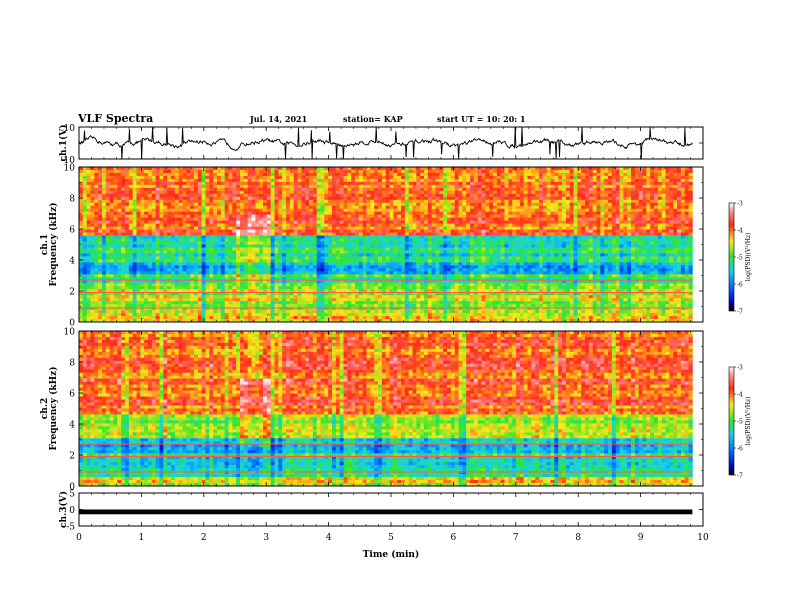 This screenshot has height=612, width=792. What do you see at coordinates (481, 119) in the screenshot?
I see `start-time-label: start UT = 10: 20: 1` at bounding box center [481, 119].